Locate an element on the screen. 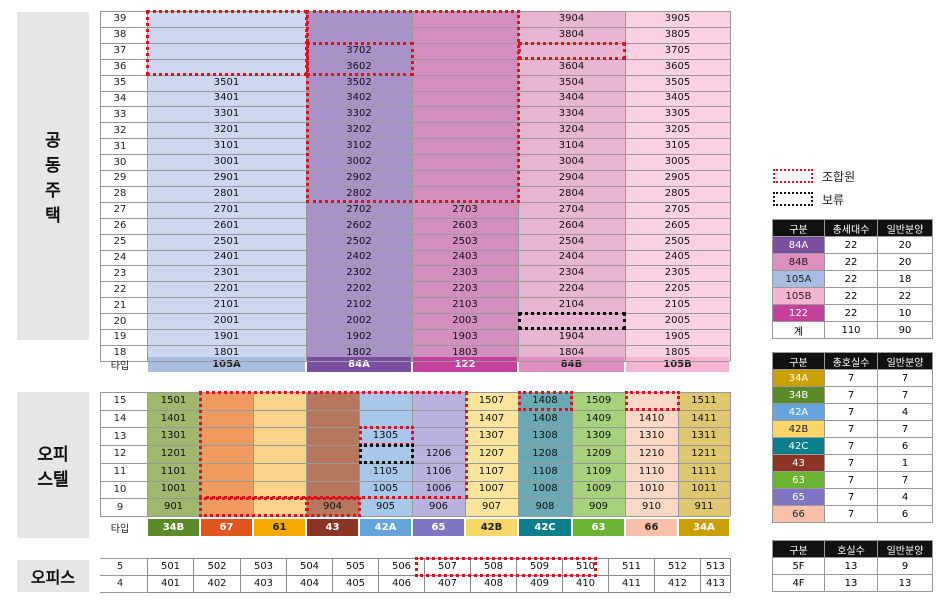 The width and height of the screenshot is (951, 603). officetel-unit-cell: 1007 is located at coordinates (491, 489).